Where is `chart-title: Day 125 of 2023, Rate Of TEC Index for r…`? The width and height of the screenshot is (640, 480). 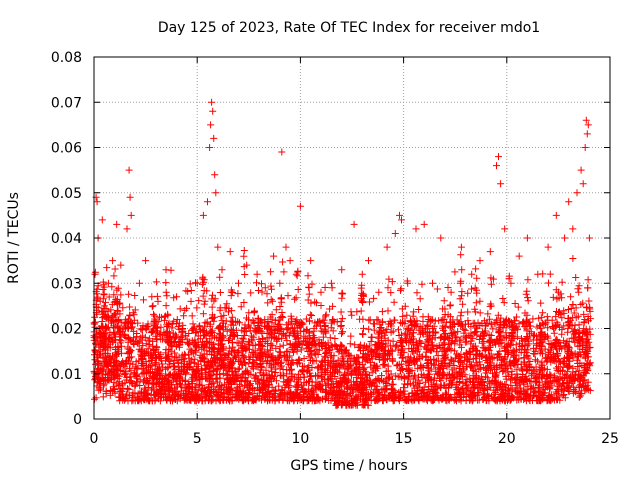
chart-title: Day 125 of 2023, Rate Of TEC Index for r… is located at coordinates (349, 28).